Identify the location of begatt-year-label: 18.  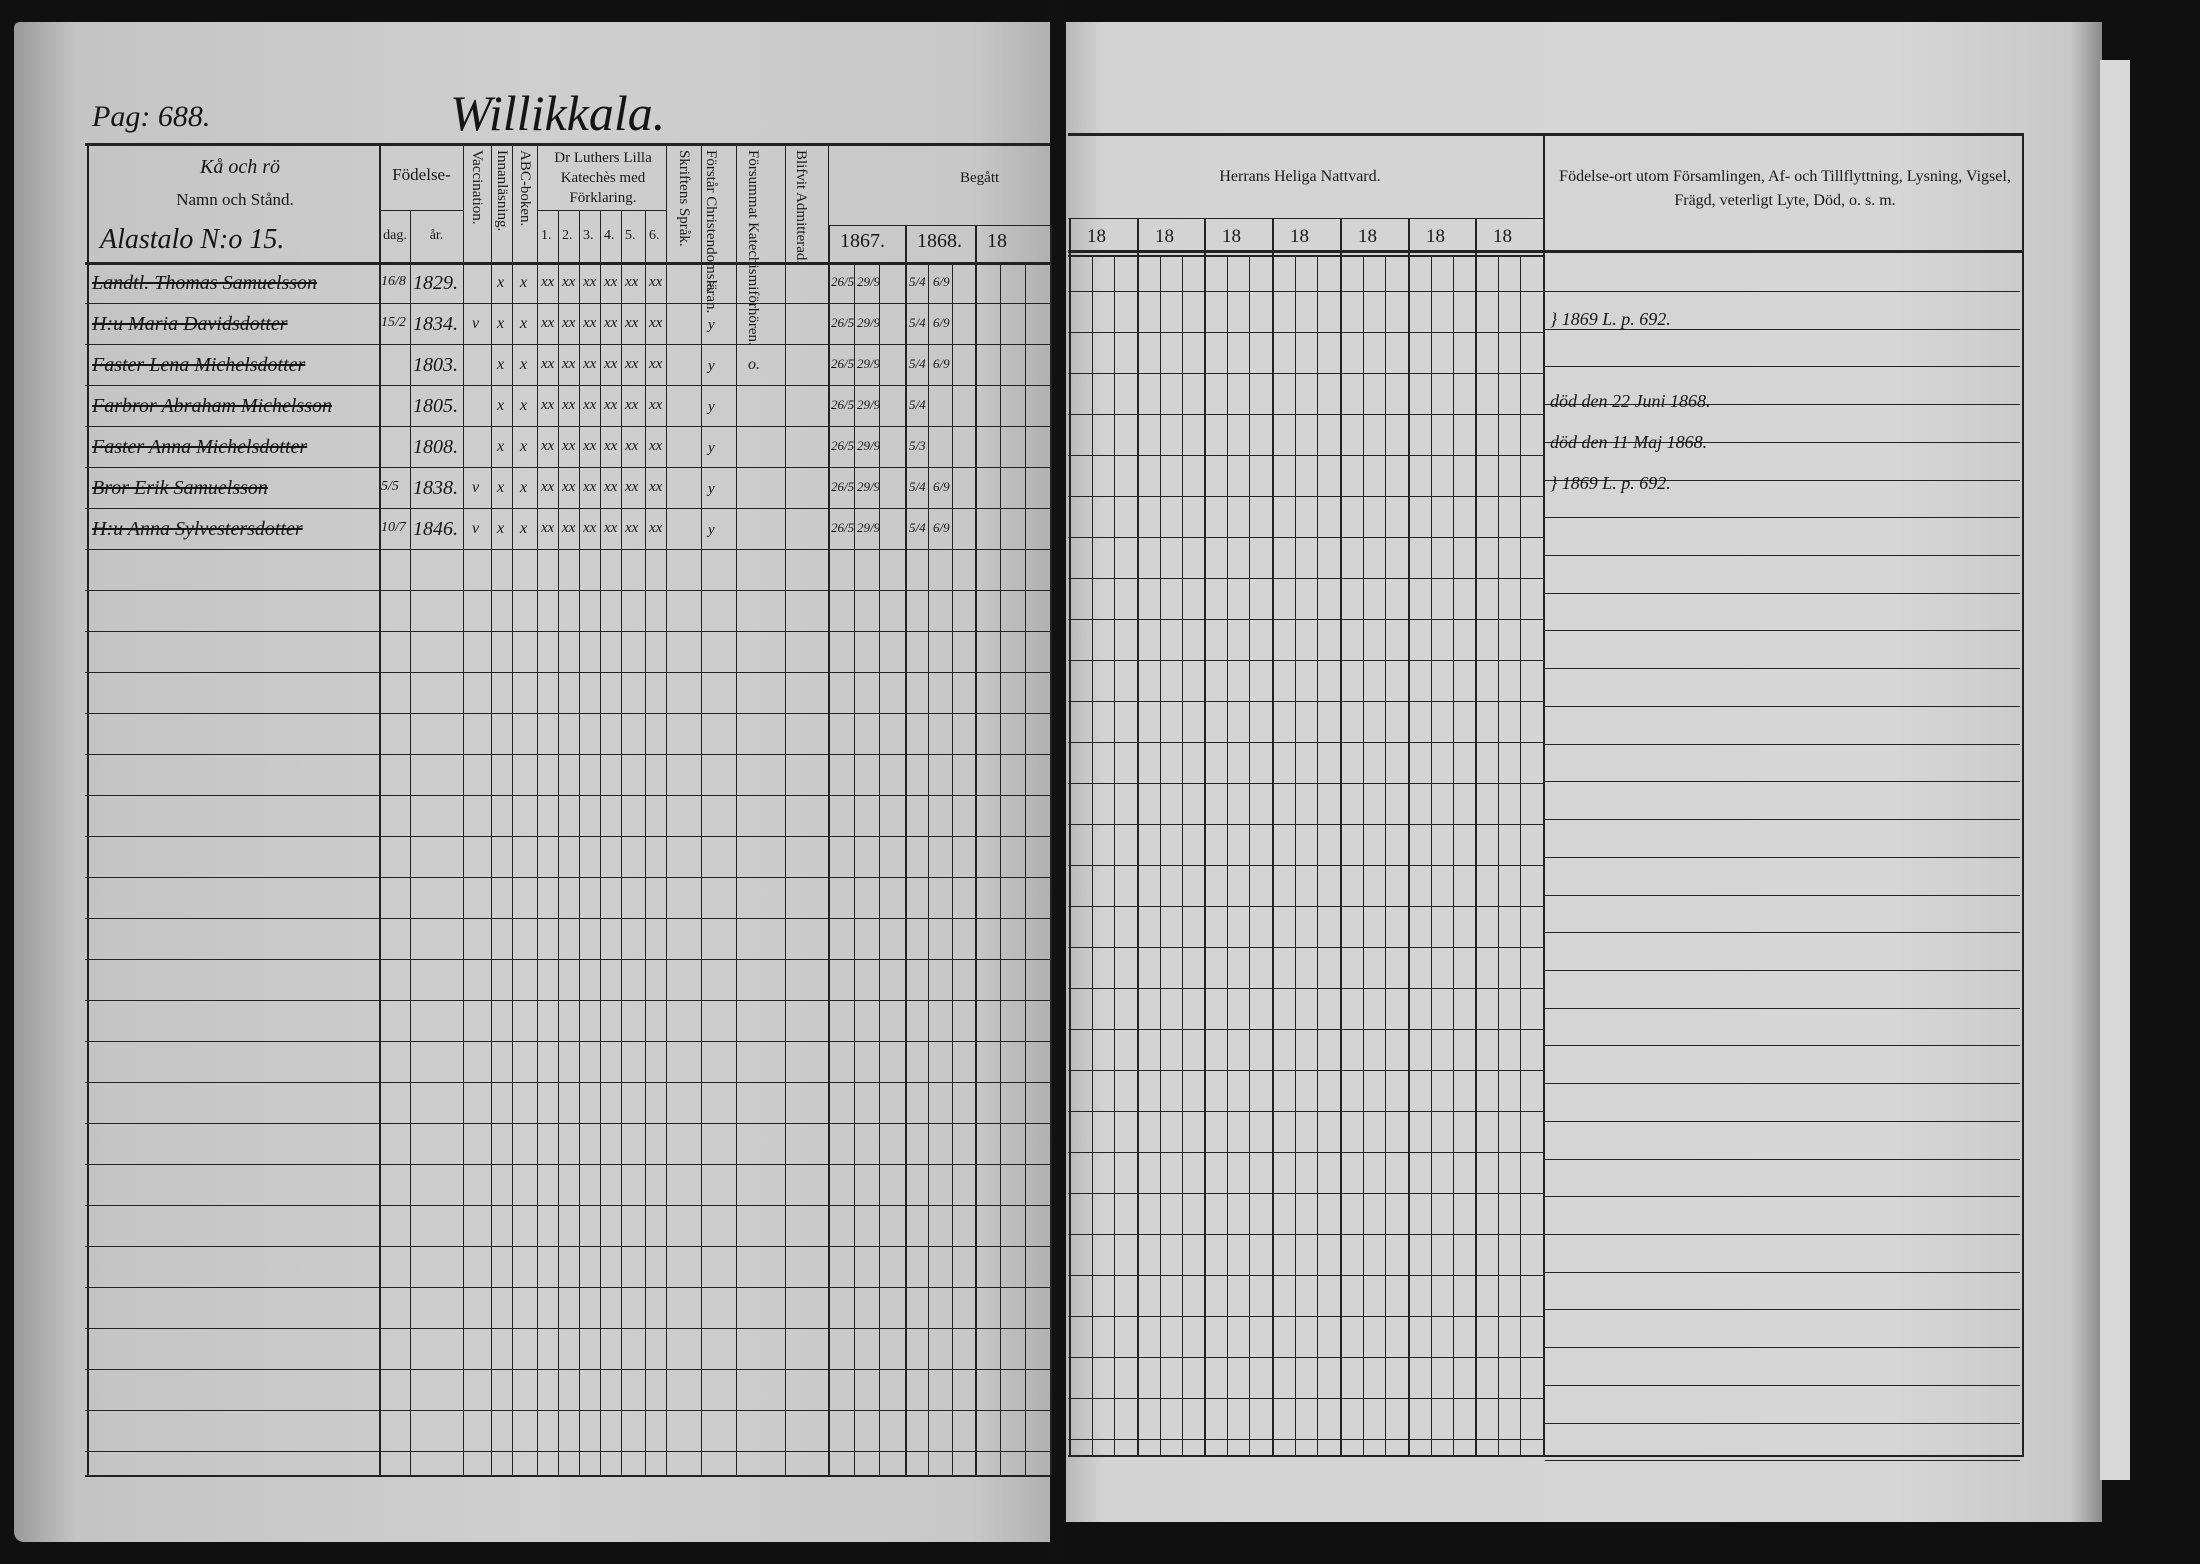
(997, 241).